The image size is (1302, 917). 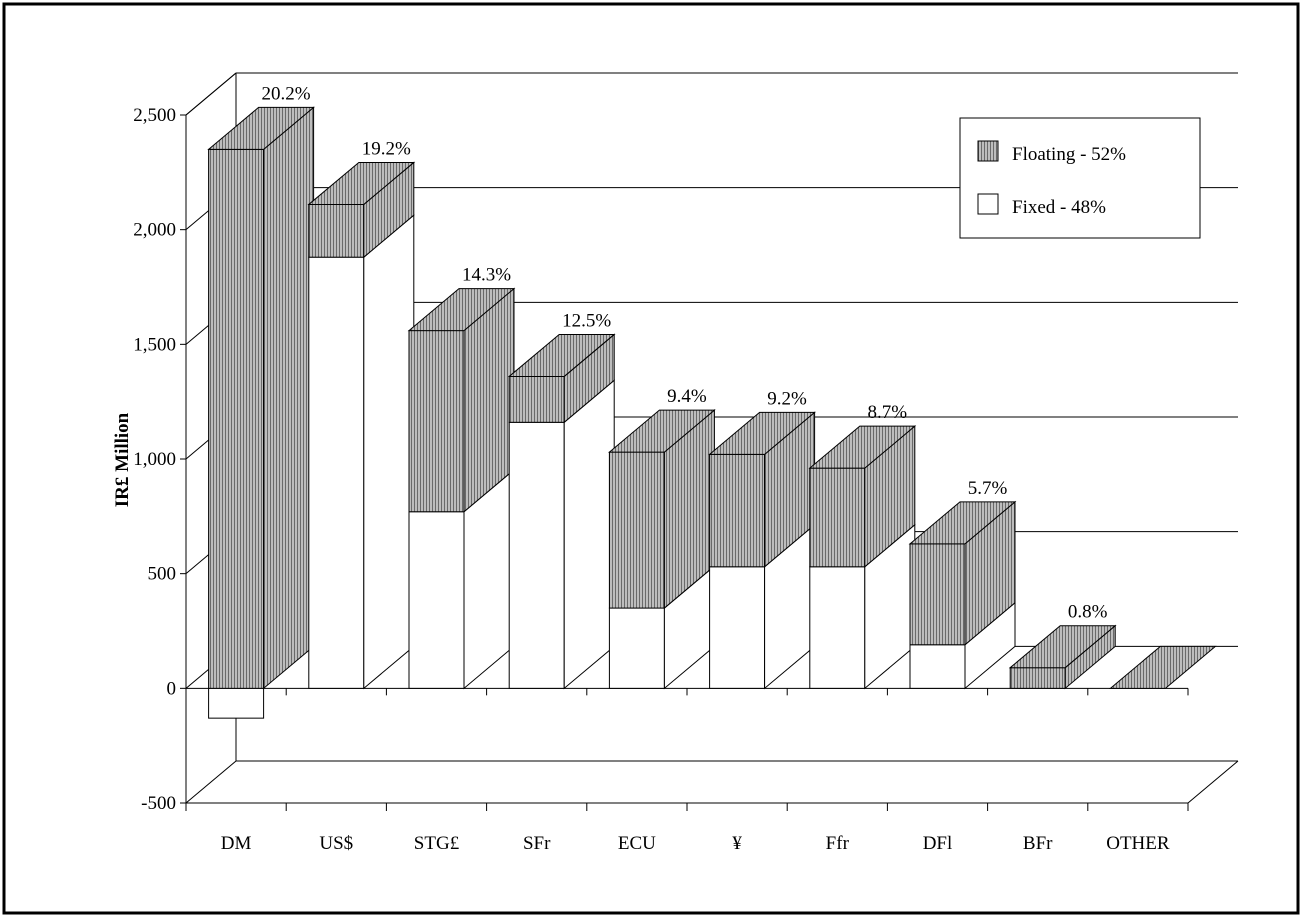 I want to click on legend-swatch-floating, so click(x=988, y=151).